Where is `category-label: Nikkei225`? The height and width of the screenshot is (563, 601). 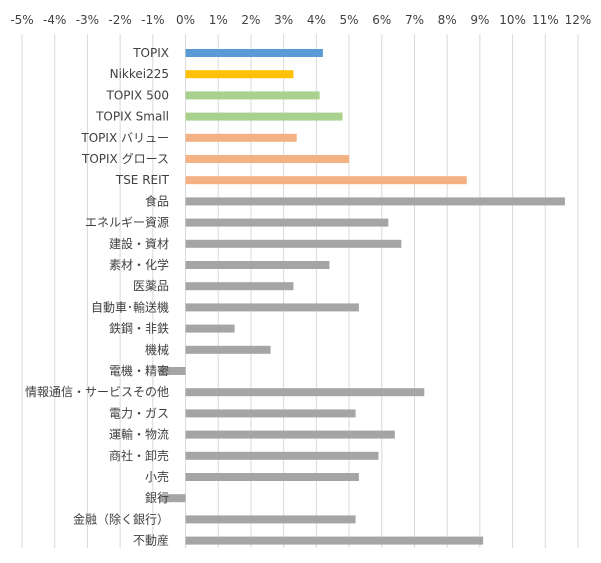
category-label: Nikkei225 is located at coordinates (139, 74).